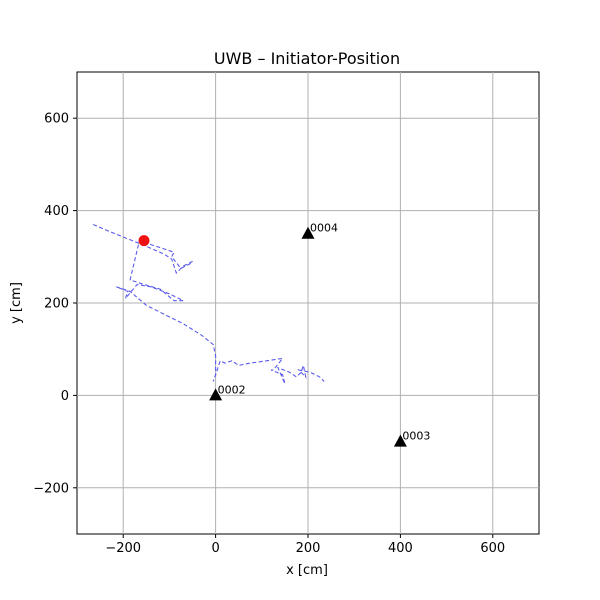  What do you see at coordinates (56, 211) in the screenshot?
I see `y-tick-label: 400` at bounding box center [56, 211].